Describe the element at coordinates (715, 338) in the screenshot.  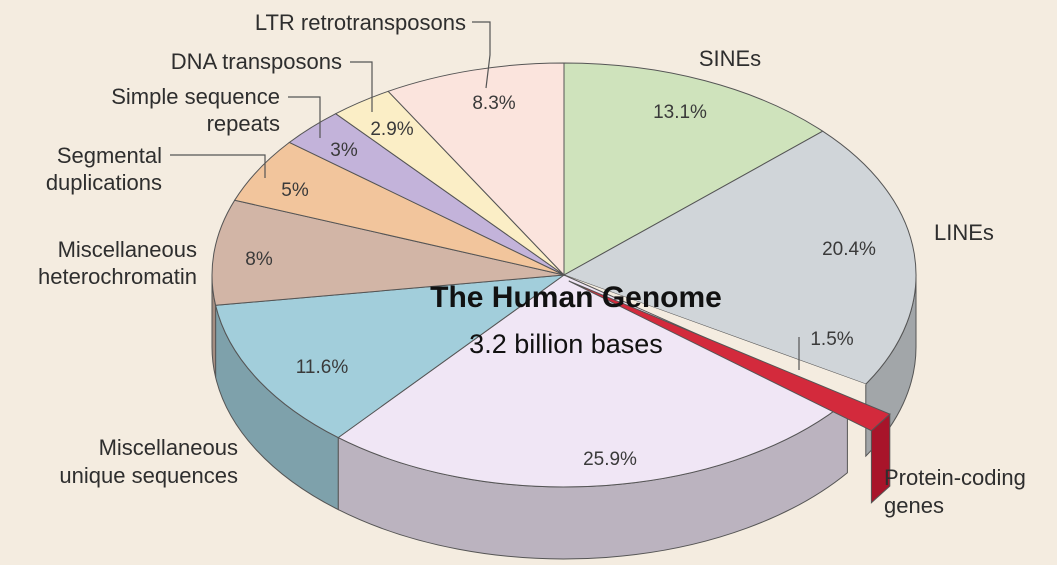
I see `pie-gap-protein-coding` at that location.